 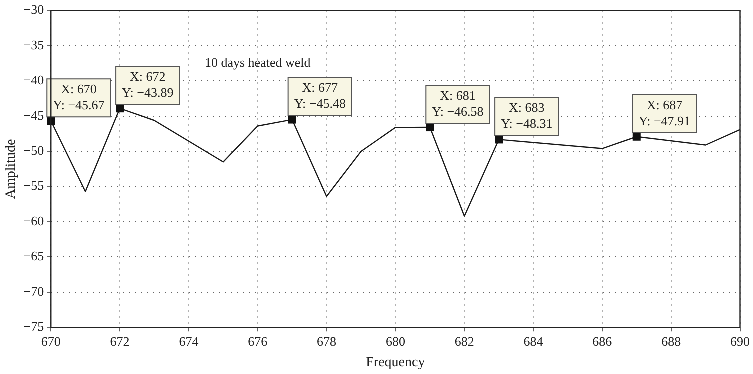 What do you see at coordinates (34, 150) in the screenshot?
I see `y-tick-label: −50` at bounding box center [34, 150].